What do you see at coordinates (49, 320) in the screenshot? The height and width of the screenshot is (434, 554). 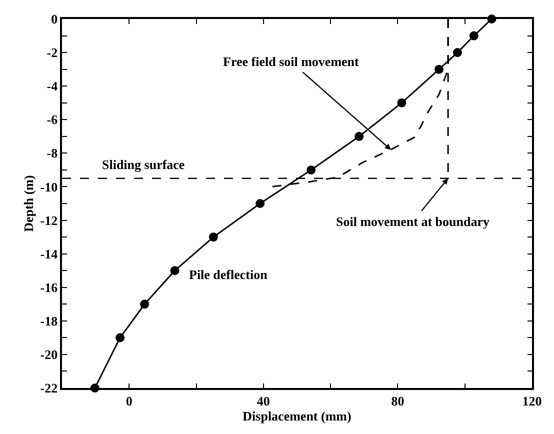 I see `y-tick-label: -18` at bounding box center [49, 320].